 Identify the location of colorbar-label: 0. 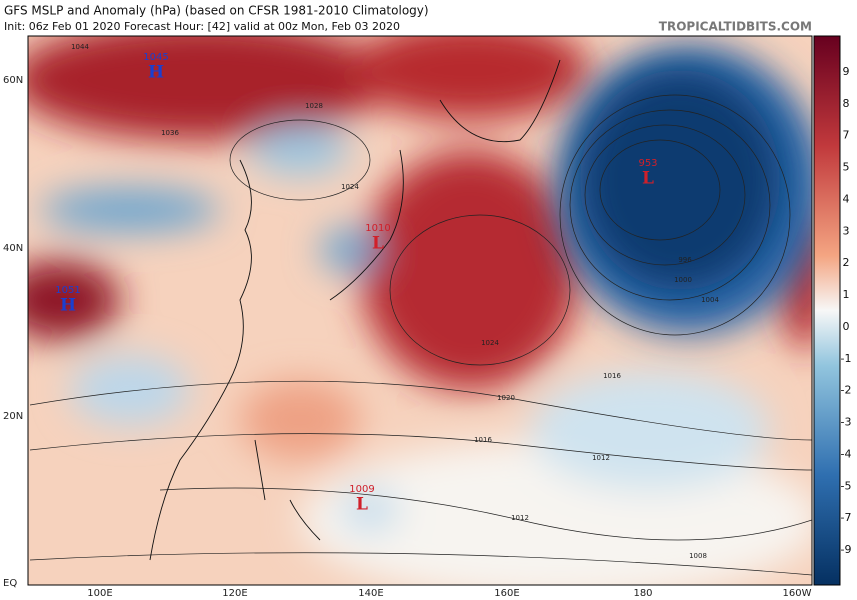
(846, 326).